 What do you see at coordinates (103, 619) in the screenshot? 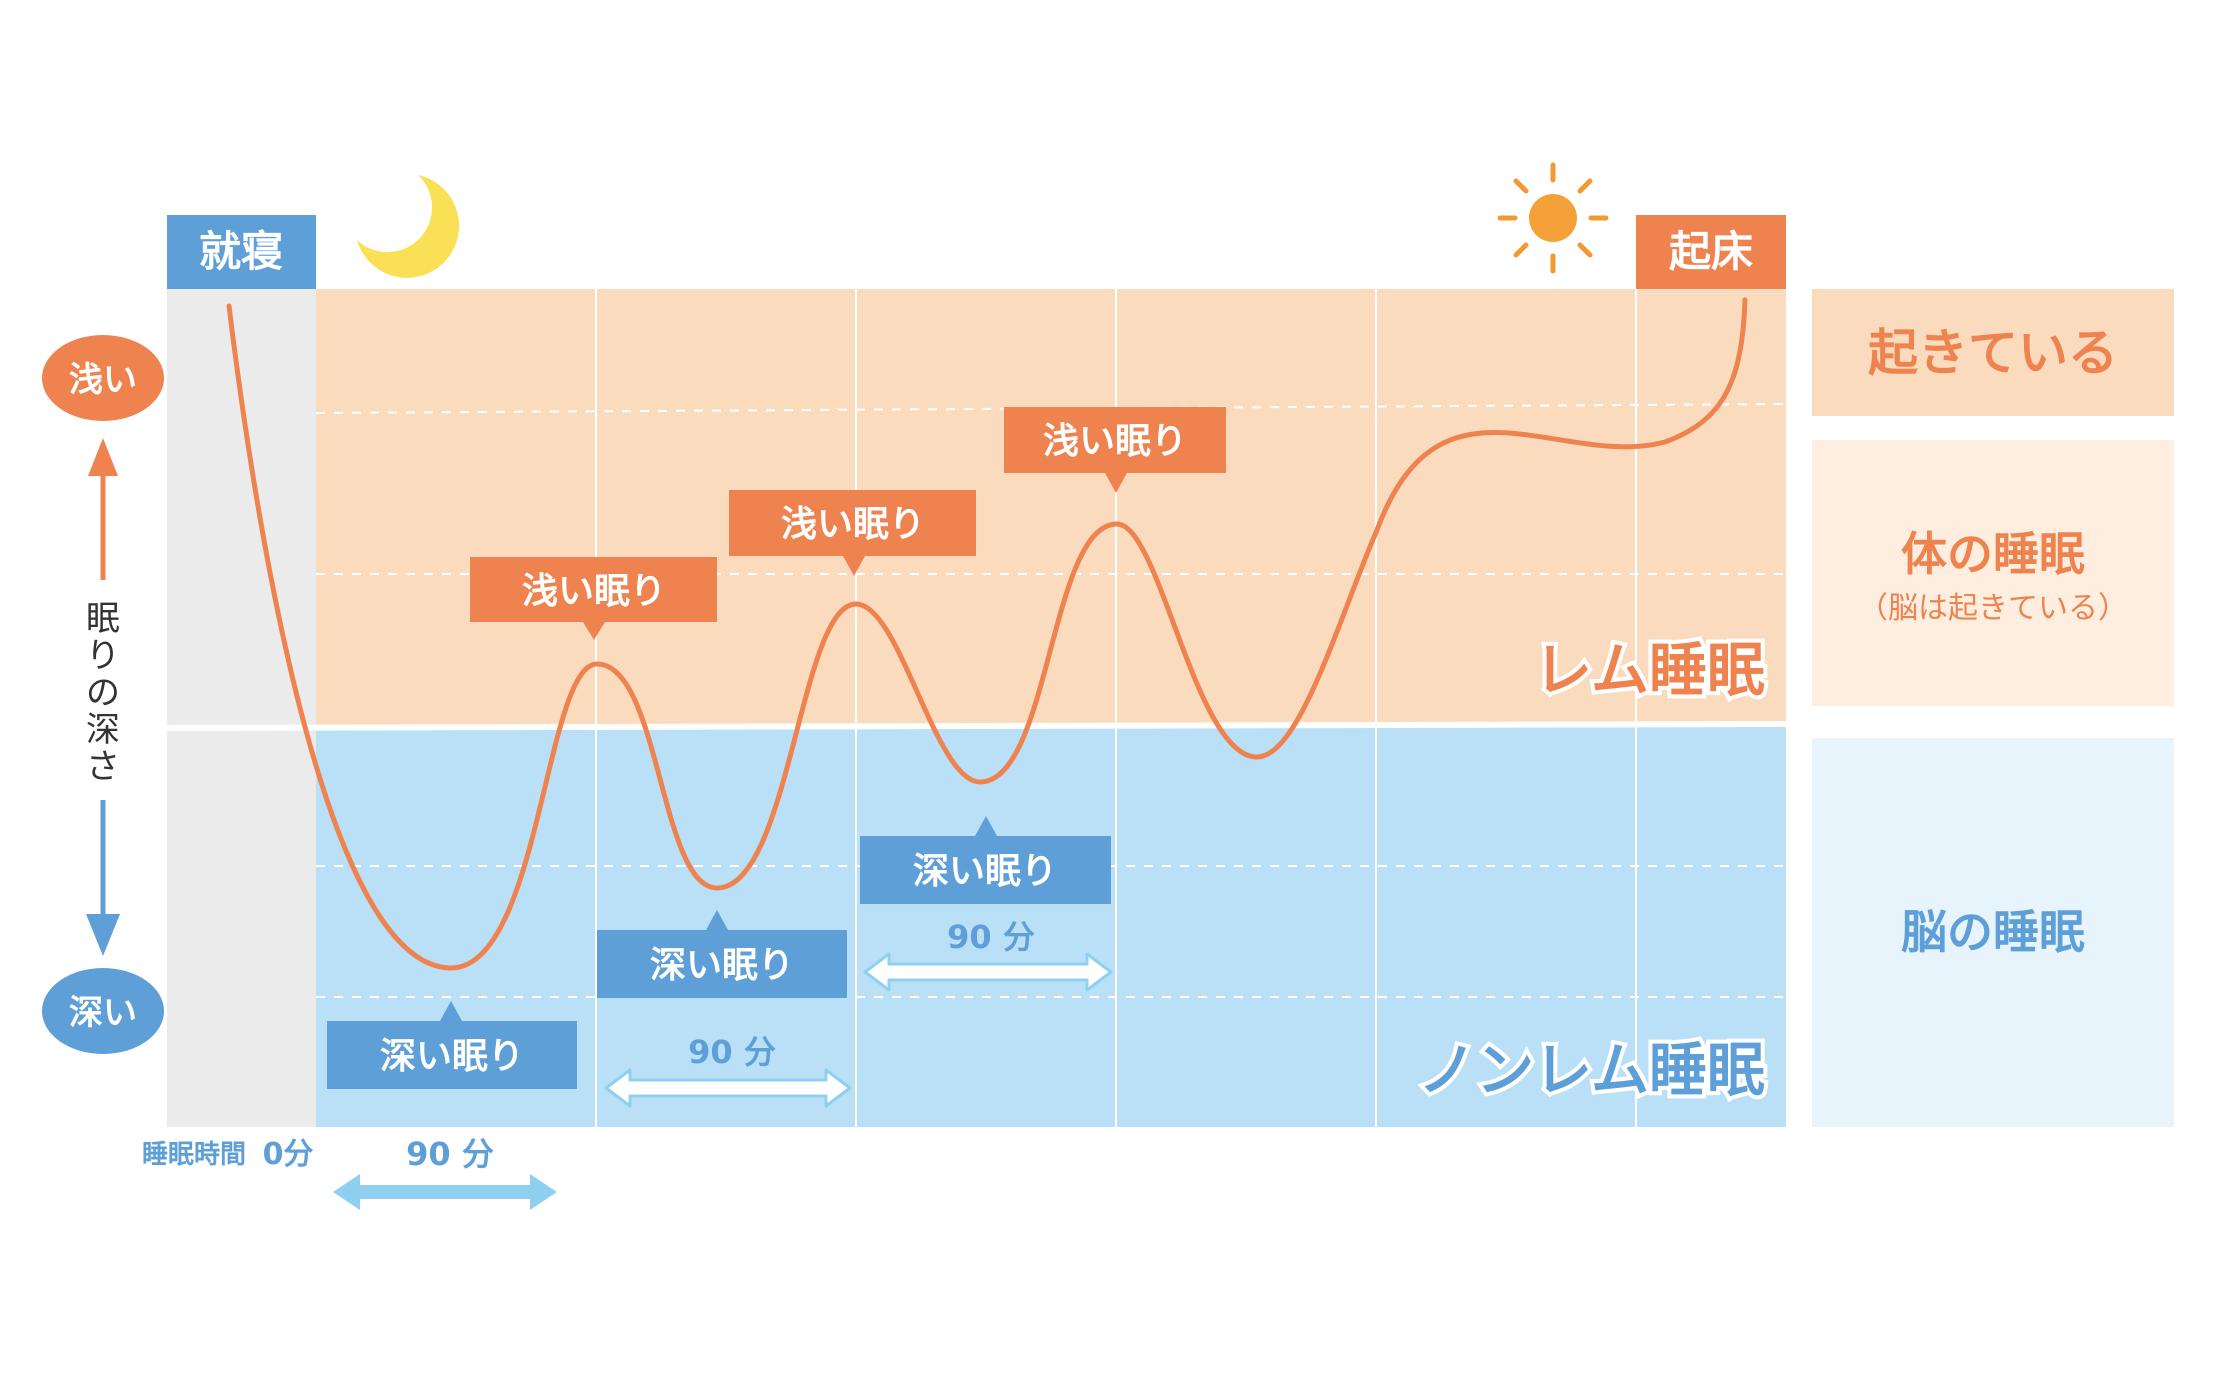
I see `depth-label-char: 眠` at bounding box center [103, 619].